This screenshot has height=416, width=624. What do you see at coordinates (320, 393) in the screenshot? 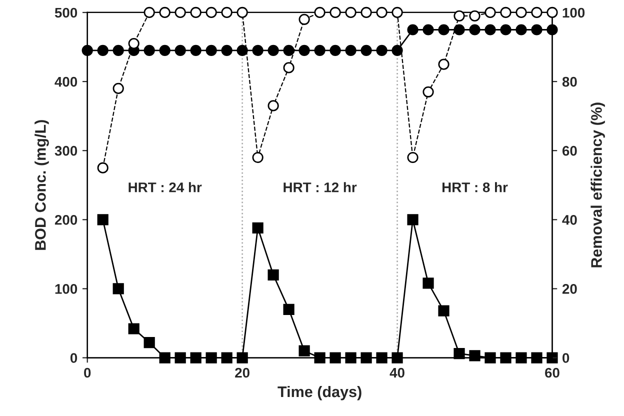
I see `x-axis-title: Time (days)` at bounding box center [320, 393].